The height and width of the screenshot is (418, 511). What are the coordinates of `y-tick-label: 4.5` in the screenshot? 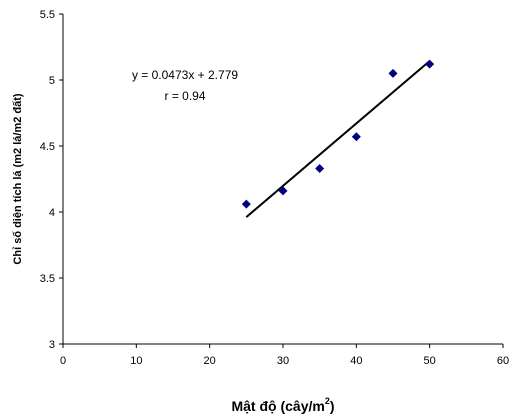 It's located at (47, 147).